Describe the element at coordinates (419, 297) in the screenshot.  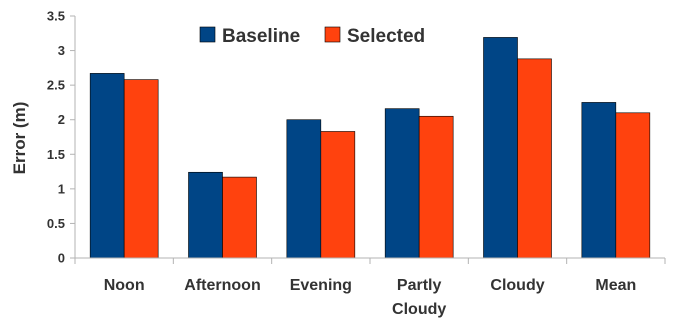
I see `x-category-label: Partly Cloudy` at that location.